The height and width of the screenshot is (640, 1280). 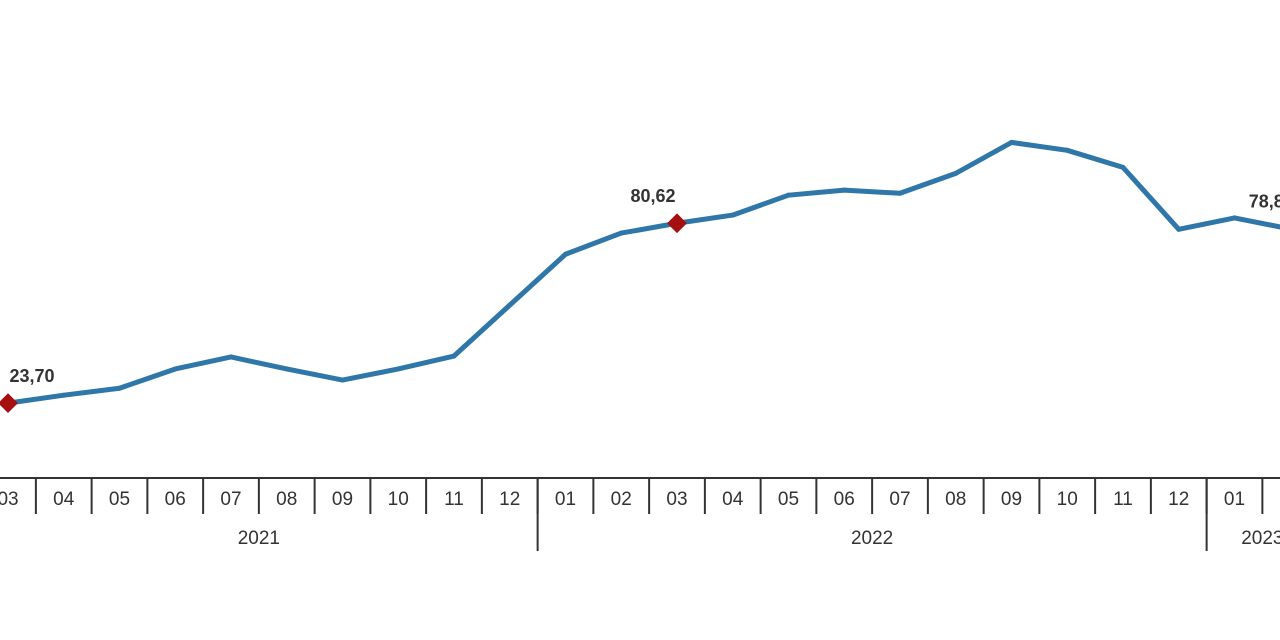 What do you see at coordinates (872, 538) in the screenshot?
I see `year-label: 2022` at bounding box center [872, 538].